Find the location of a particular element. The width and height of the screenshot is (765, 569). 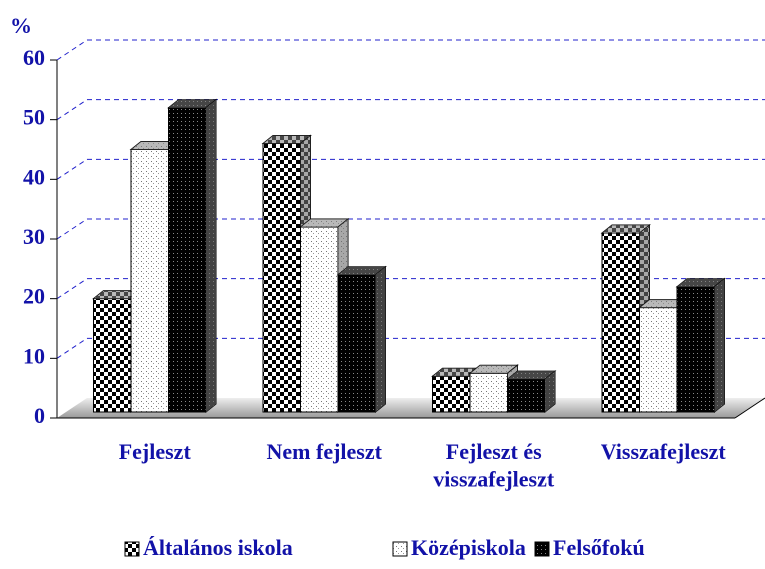

y-tick-label: 50 is located at coordinates (34, 117).